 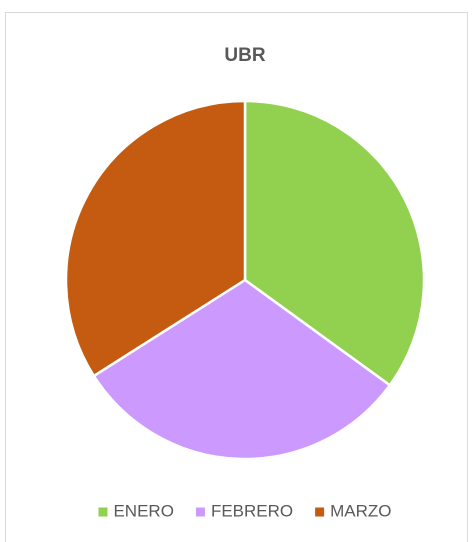 What do you see at coordinates (143, 510) in the screenshot?
I see `legend-label: ENERO` at bounding box center [143, 510].